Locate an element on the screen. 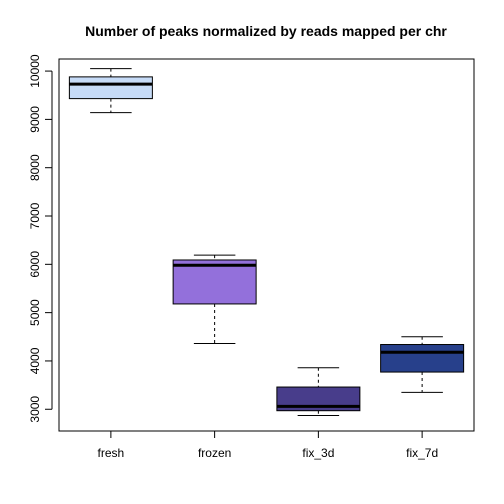 This screenshot has height=504, width=504. y-tick-label: 9000 is located at coordinates (35, 119).